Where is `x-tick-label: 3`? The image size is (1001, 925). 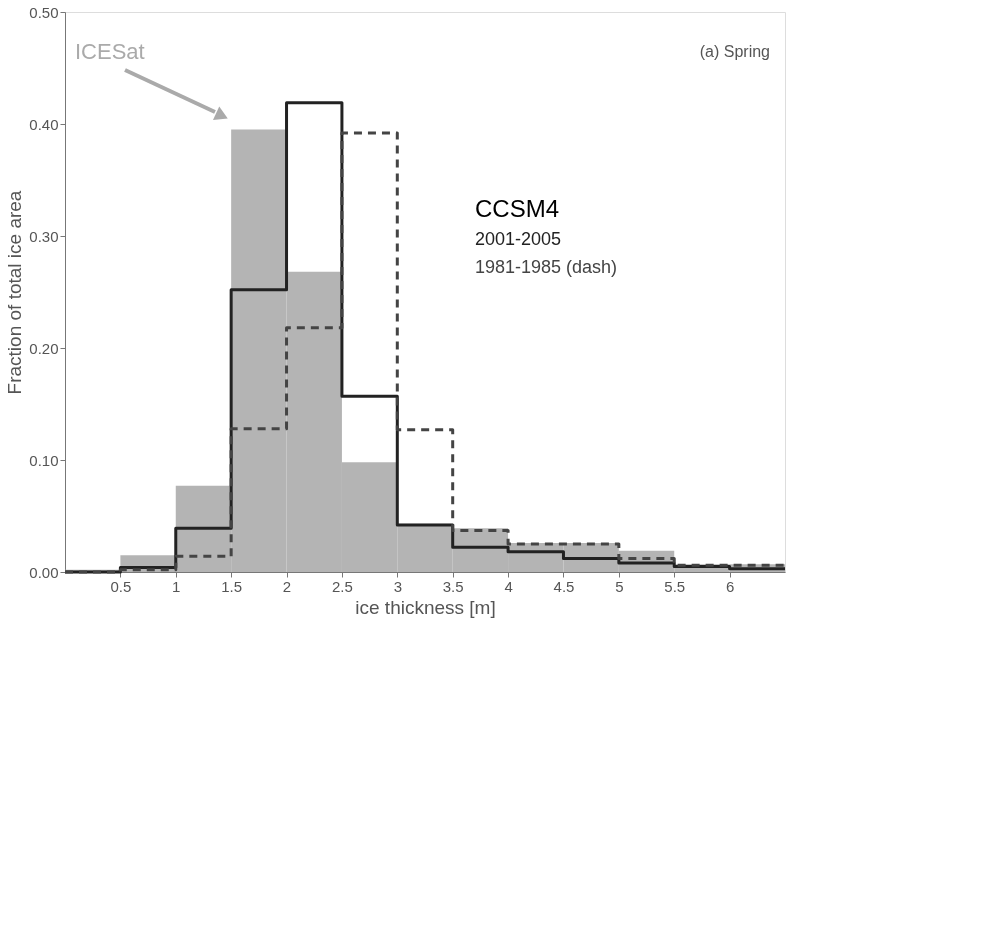
x-tick-label: 3 is located at coordinates (397, 586).